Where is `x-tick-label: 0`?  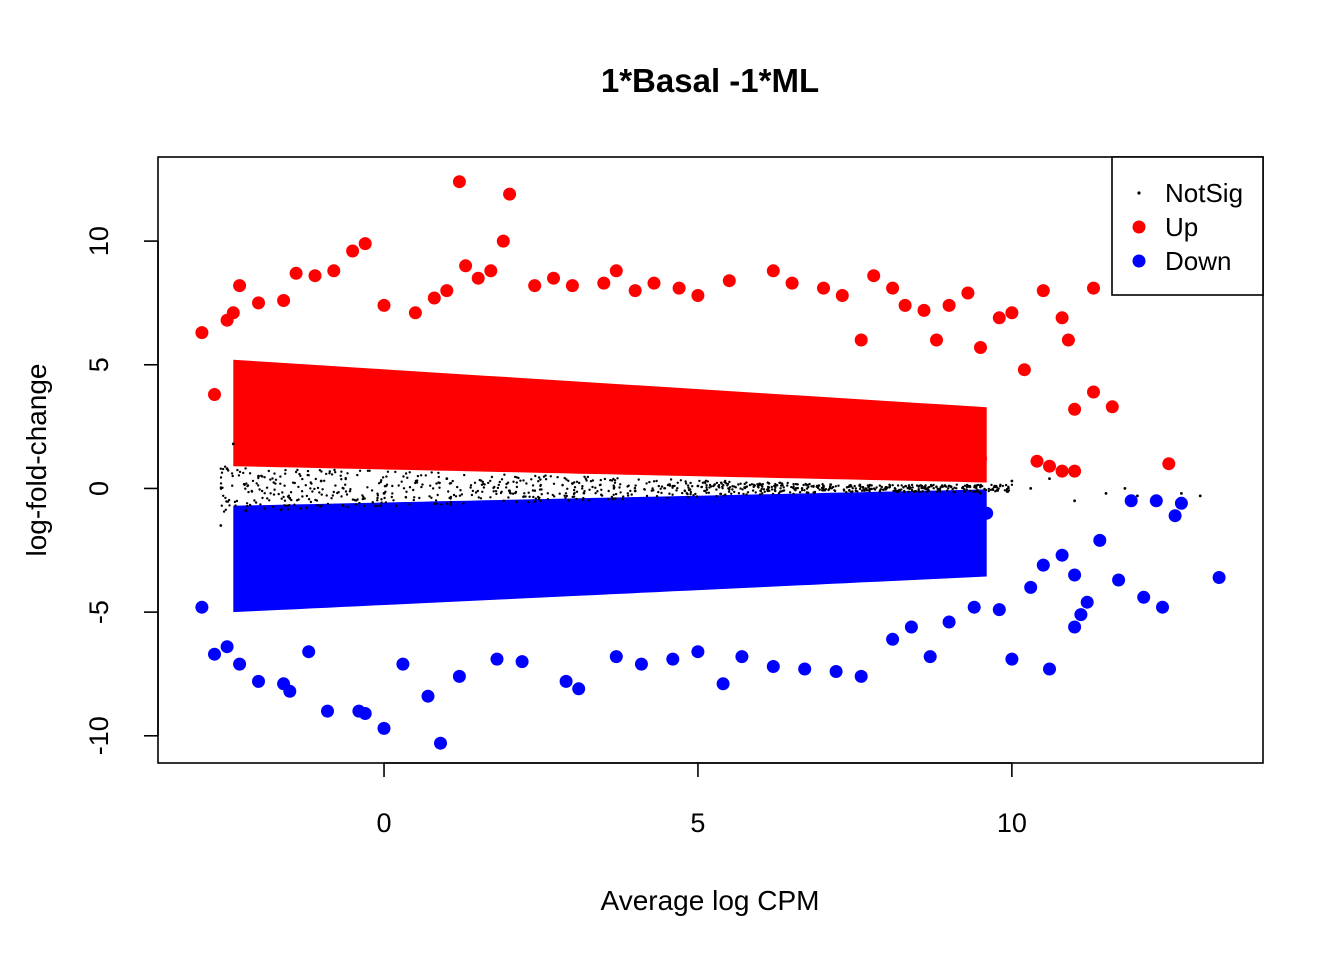
x-tick-label: 0 is located at coordinates (384, 823).